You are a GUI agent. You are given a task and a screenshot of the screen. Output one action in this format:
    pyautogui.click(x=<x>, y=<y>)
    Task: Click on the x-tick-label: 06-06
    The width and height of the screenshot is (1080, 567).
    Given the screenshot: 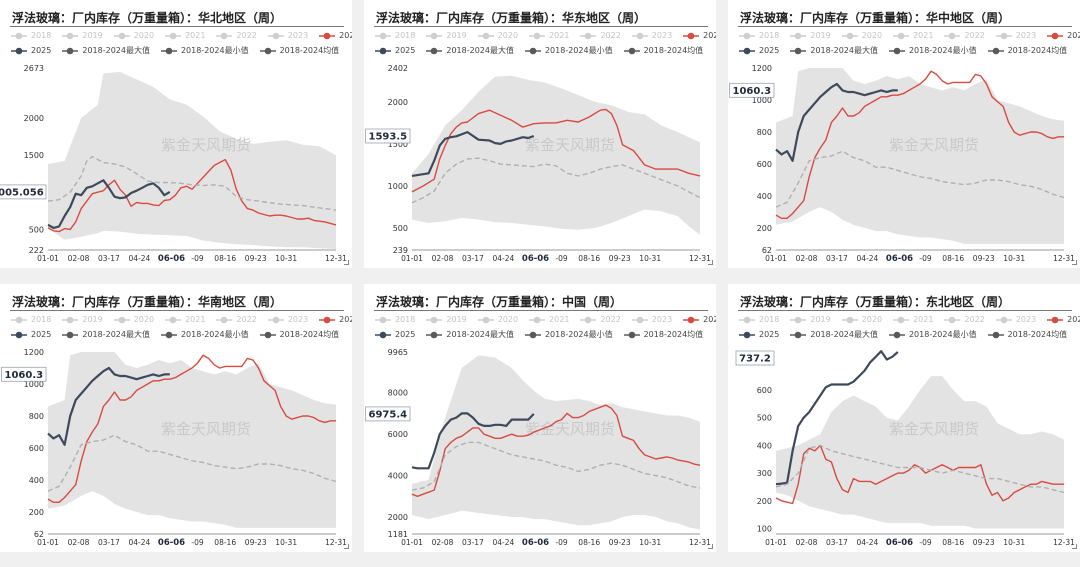 What is the action you would take?
    pyautogui.click(x=899, y=259)
    